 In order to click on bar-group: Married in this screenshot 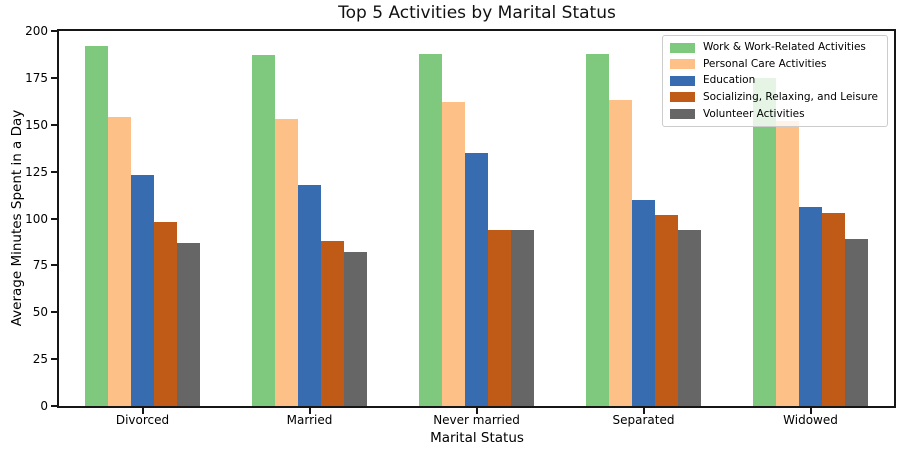, I will do `click(309, 228)`.